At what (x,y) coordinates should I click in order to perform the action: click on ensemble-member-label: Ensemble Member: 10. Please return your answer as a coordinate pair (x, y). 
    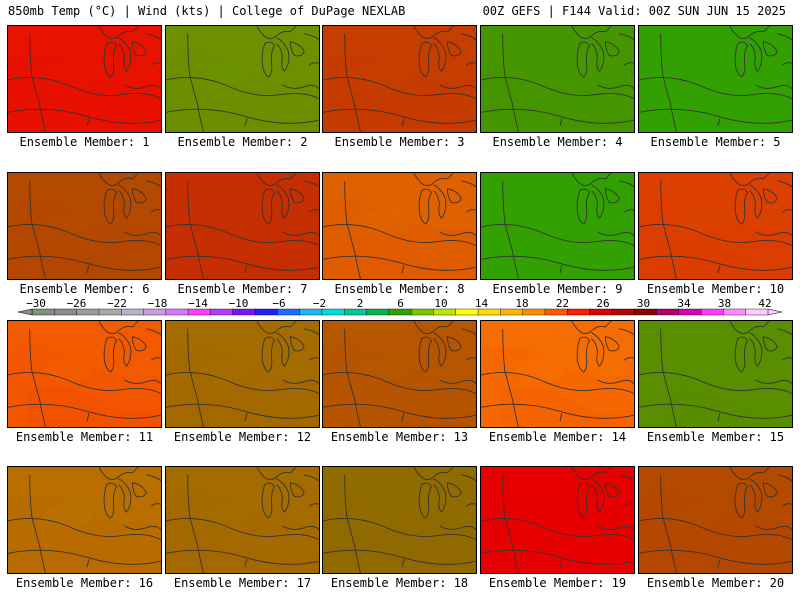
    Looking at the image, I should click on (715, 289).